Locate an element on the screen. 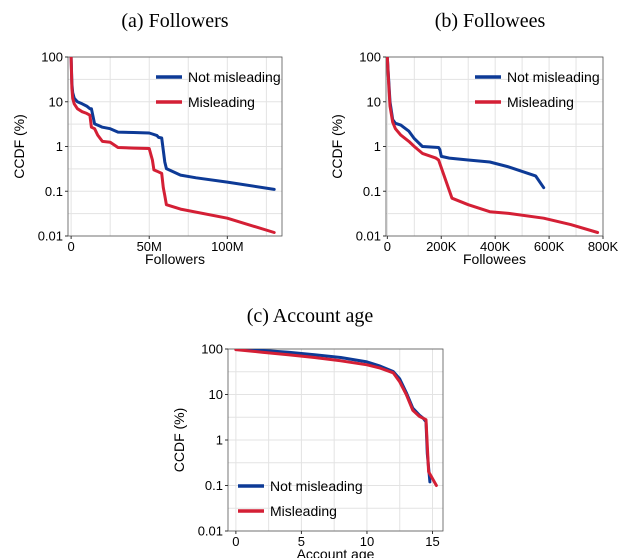  x-tick-label: 800K is located at coordinates (603, 246).